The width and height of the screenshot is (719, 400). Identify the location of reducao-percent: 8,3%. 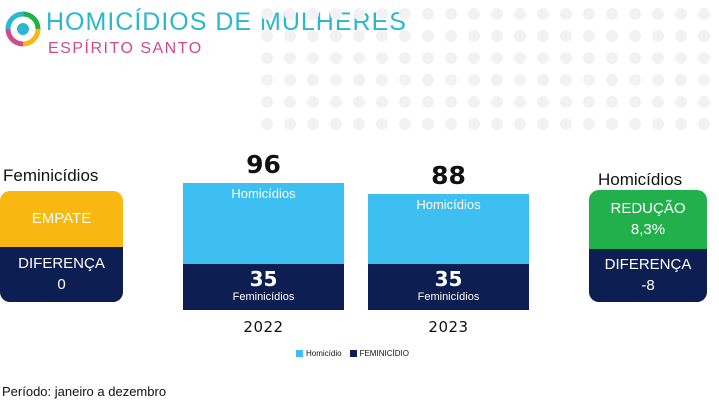
(648, 229).